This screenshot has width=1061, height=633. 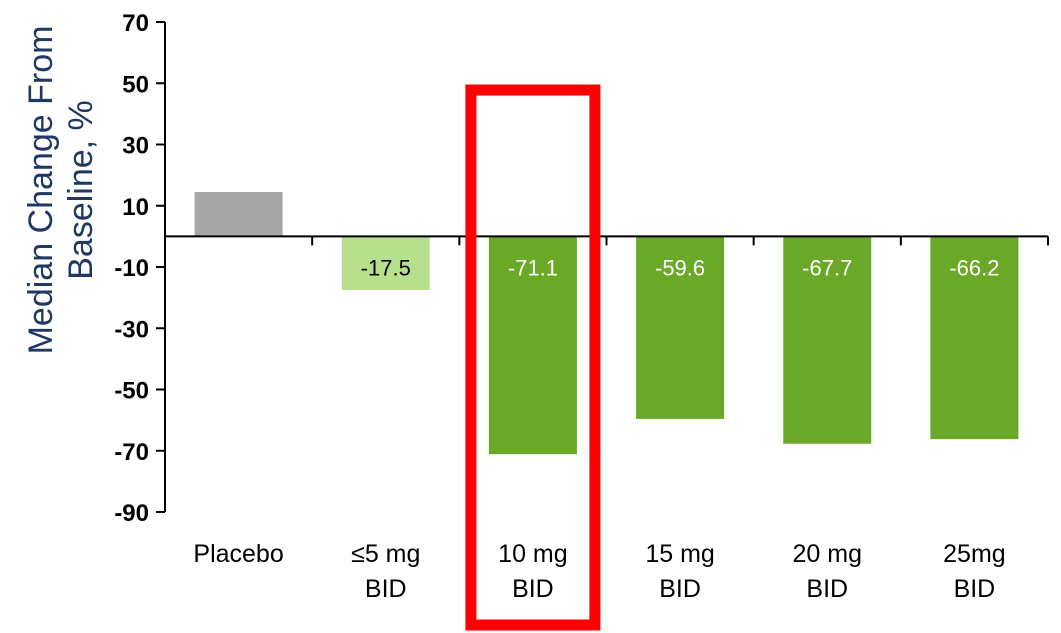 What do you see at coordinates (679, 554) in the screenshot?
I see `x-tick-label: 15 mg` at bounding box center [679, 554].